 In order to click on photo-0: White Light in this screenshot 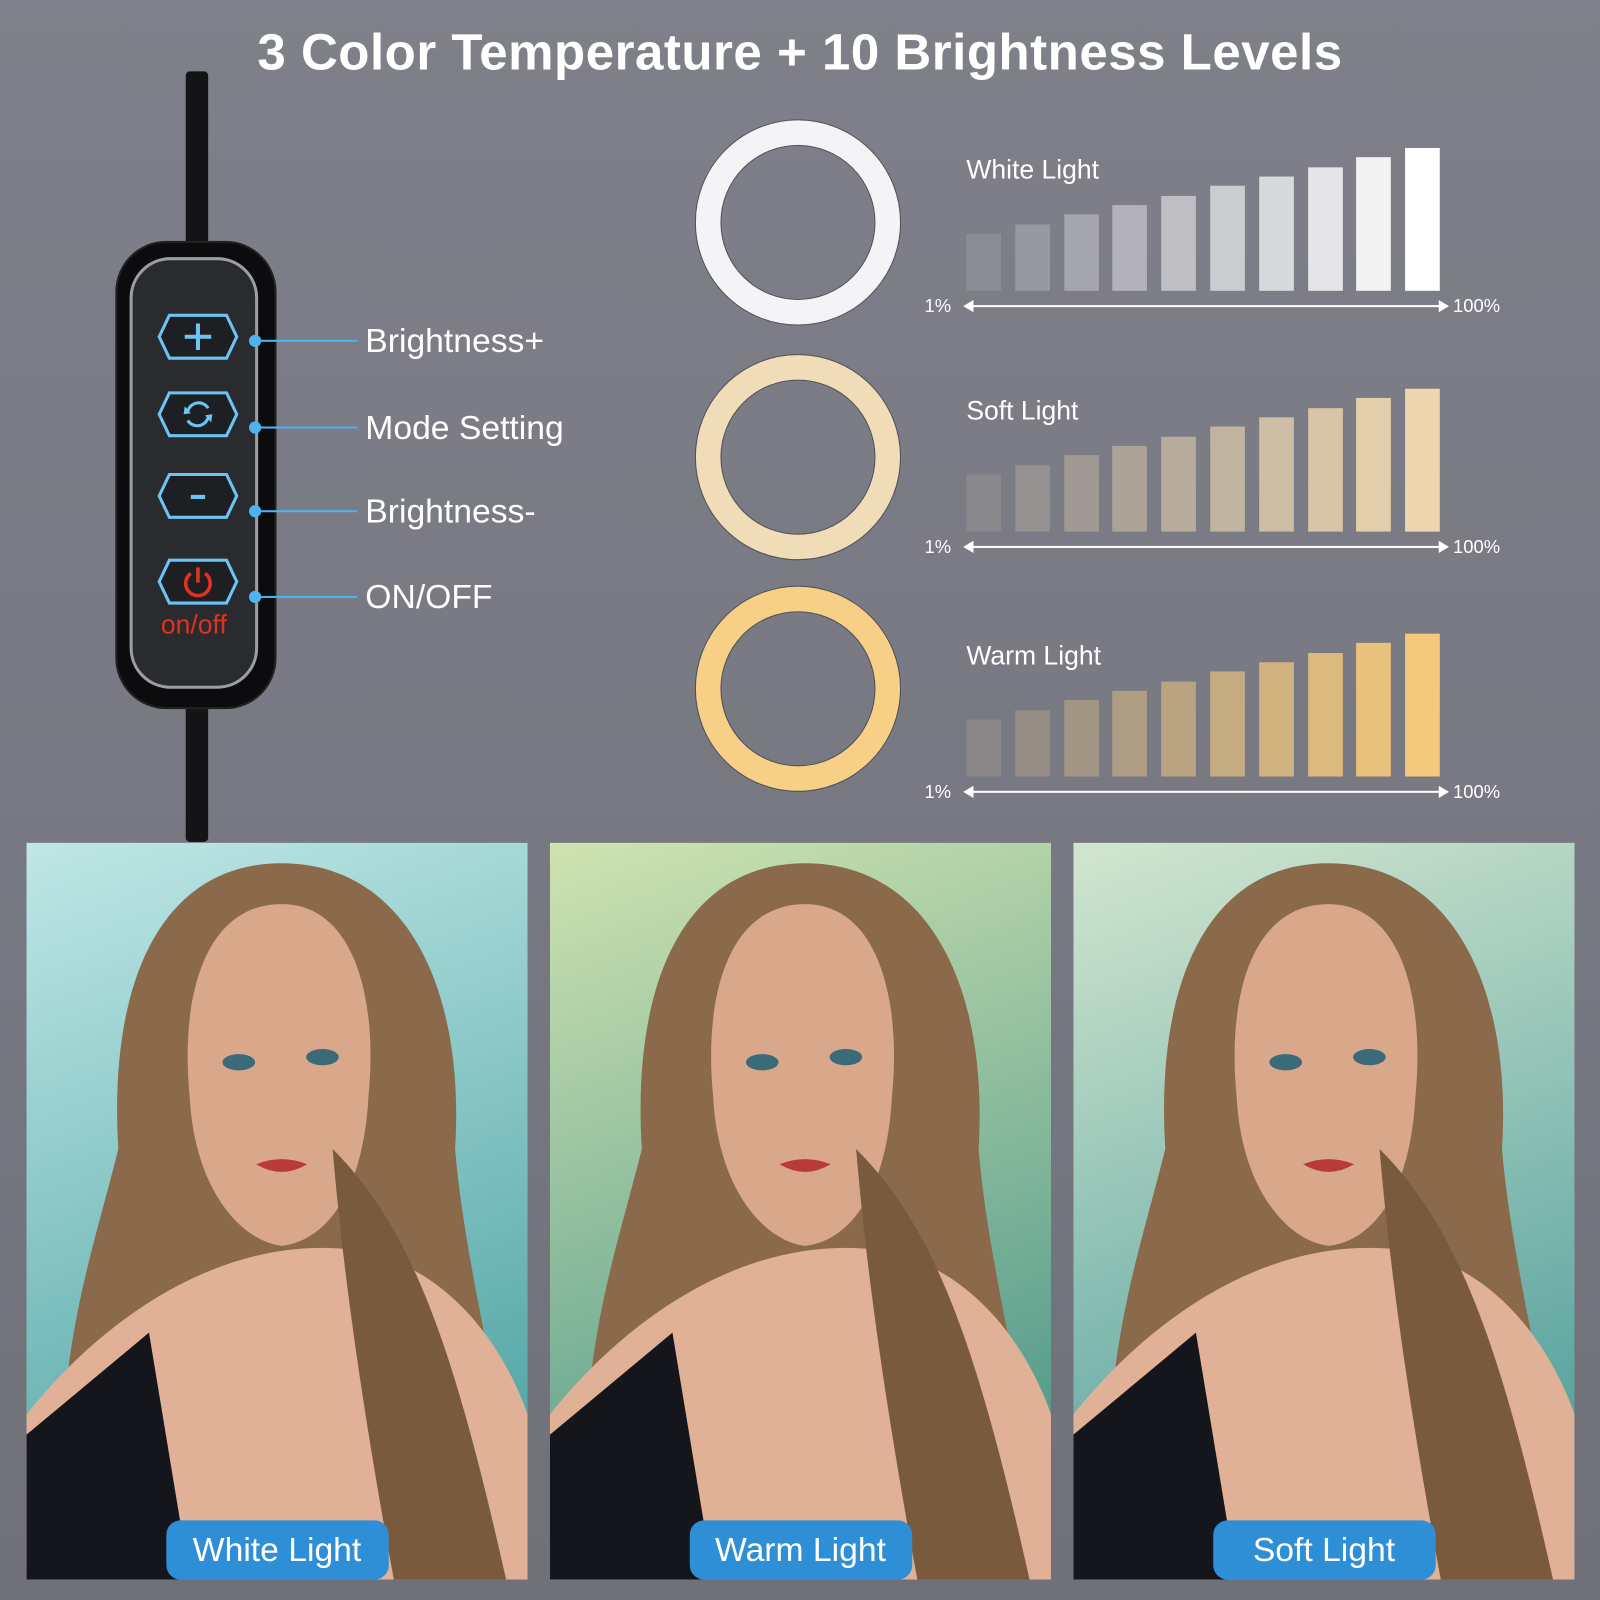, I will do `click(277, 1211)`.